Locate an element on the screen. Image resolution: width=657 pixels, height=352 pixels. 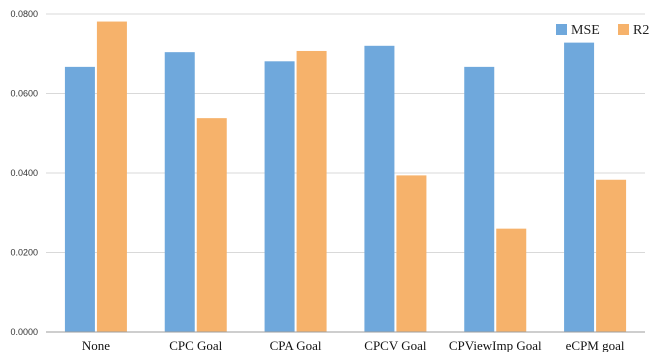
y-tick-label: 0.0000 is located at coordinates (24, 332).